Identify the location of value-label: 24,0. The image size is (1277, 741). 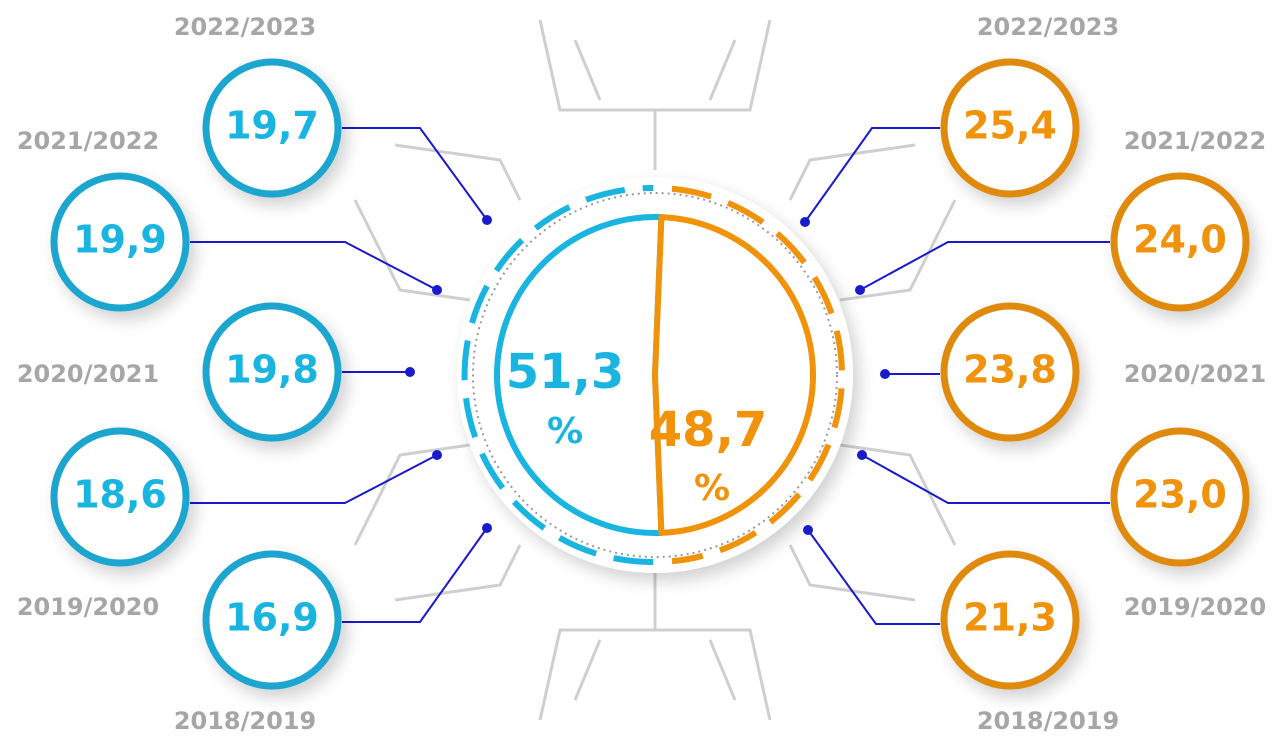
(1180, 240).